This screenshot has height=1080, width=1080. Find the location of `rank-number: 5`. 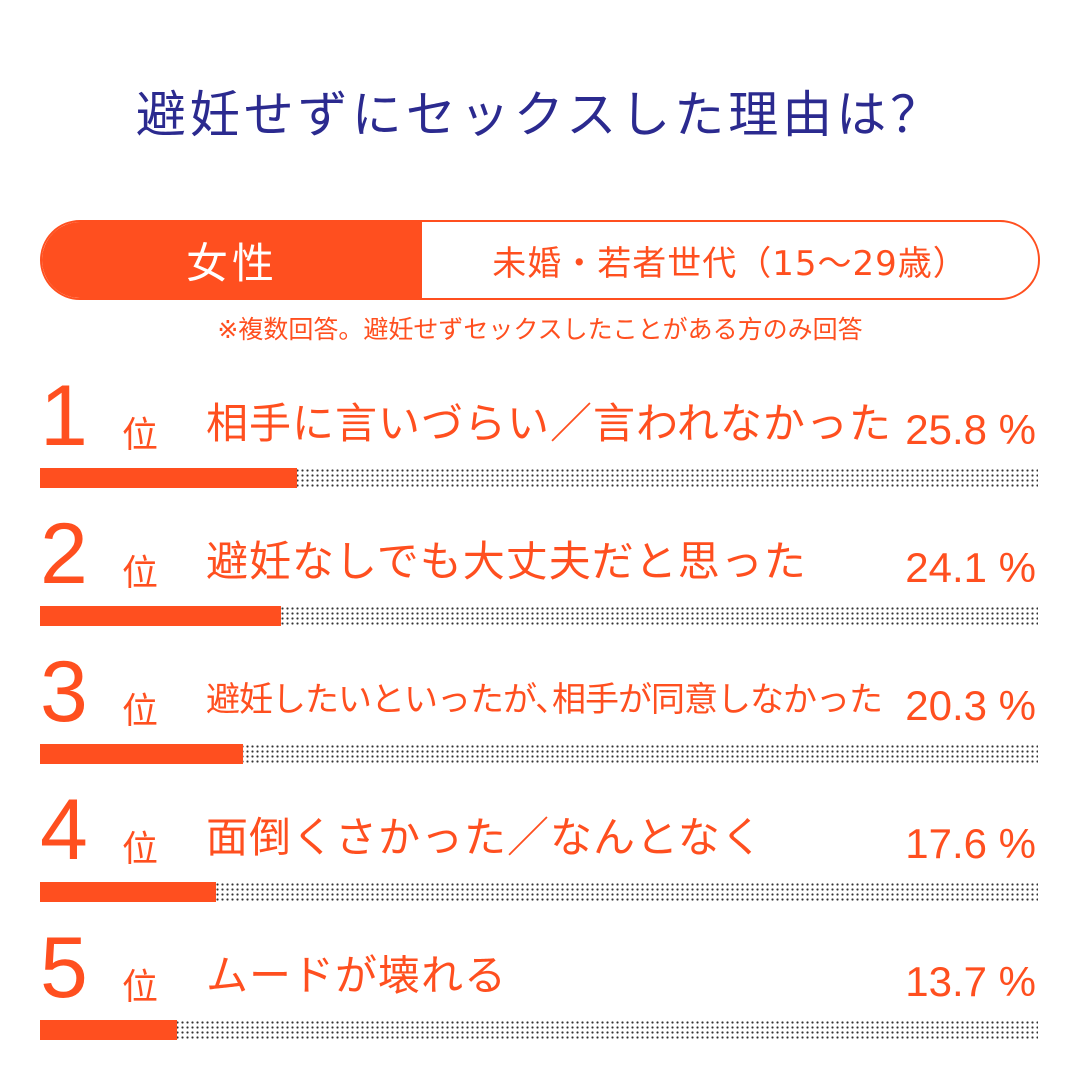

rank-number: 5 is located at coordinates (64, 968).